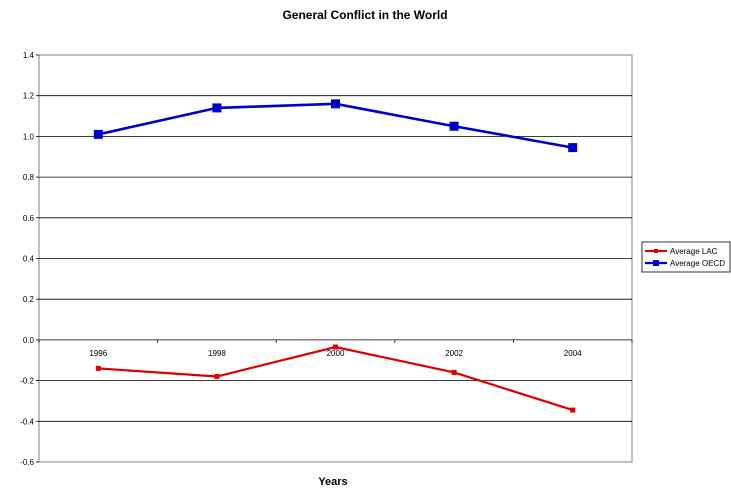 The height and width of the screenshot is (493, 731). What do you see at coordinates (332, 482) in the screenshot?
I see `x-axis-label: Years` at bounding box center [332, 482].